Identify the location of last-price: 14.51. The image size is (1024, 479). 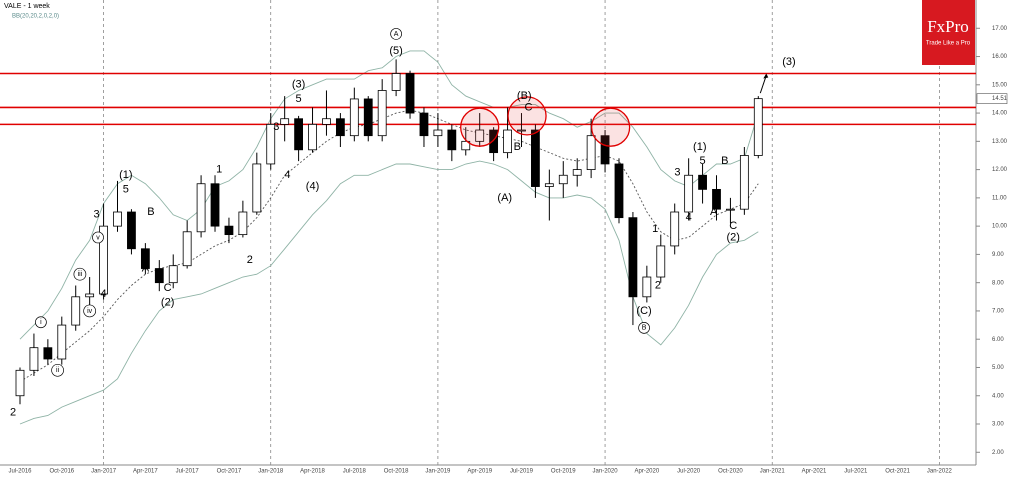
(1000, 99).